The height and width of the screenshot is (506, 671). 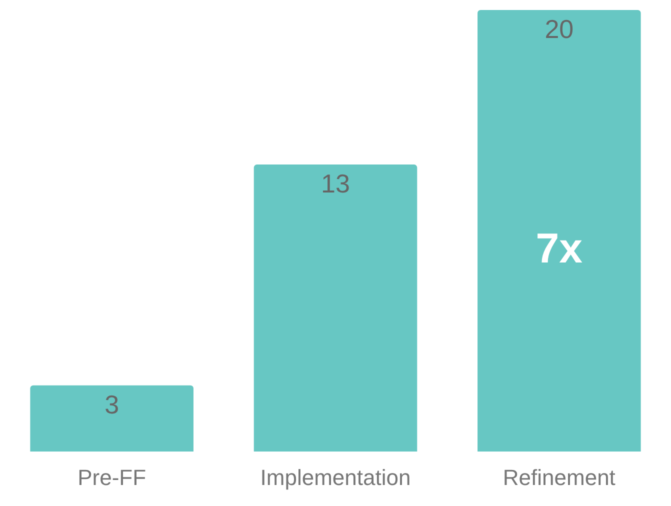 I want to click on x-tick-label: Refinement, so click(x=559, y=477).